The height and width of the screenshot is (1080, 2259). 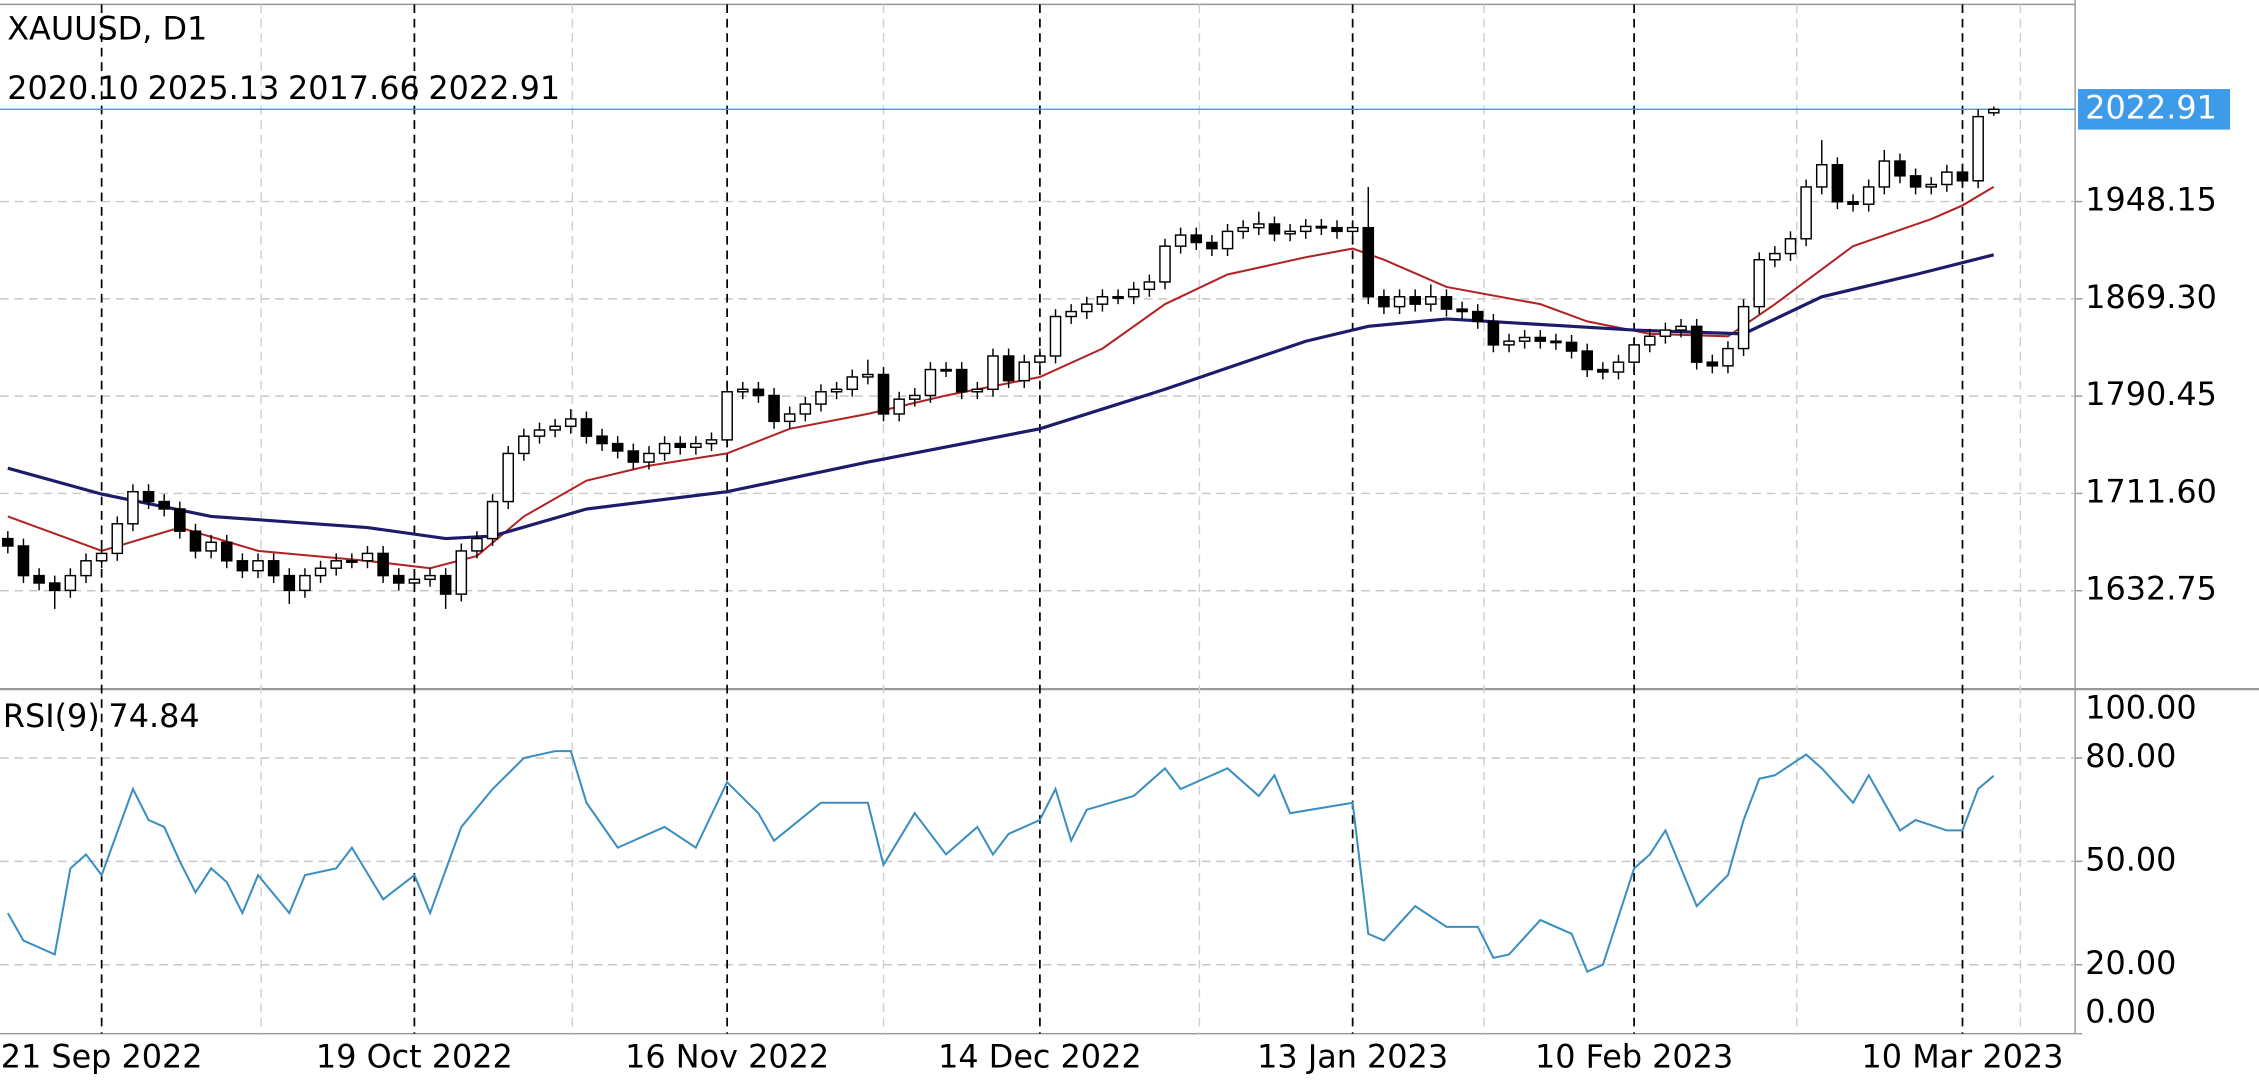 What do you see at coordinates (1963, 1056) in the screenshot?
I see `x-tick-label: 10 Mar 2023` at bounding box center [1963, 1056].